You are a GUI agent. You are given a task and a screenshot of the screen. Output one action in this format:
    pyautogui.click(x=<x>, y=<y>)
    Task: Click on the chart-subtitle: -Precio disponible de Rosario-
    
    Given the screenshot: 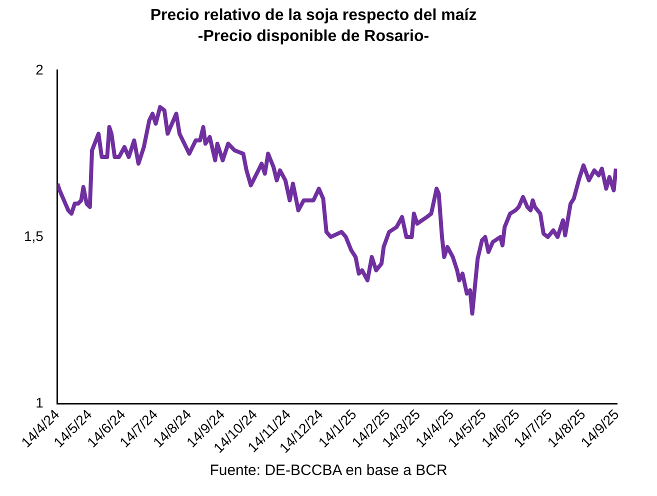 What is the action you would take?
    pyautogui.click(x=314, y=37)
    